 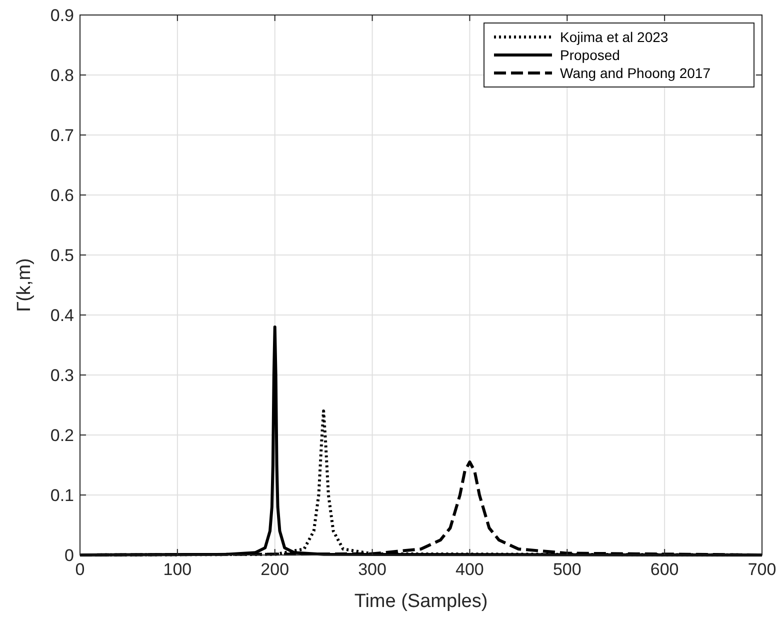 I want to click on y-tick-label: 0.5, so click(x=62, y=255).